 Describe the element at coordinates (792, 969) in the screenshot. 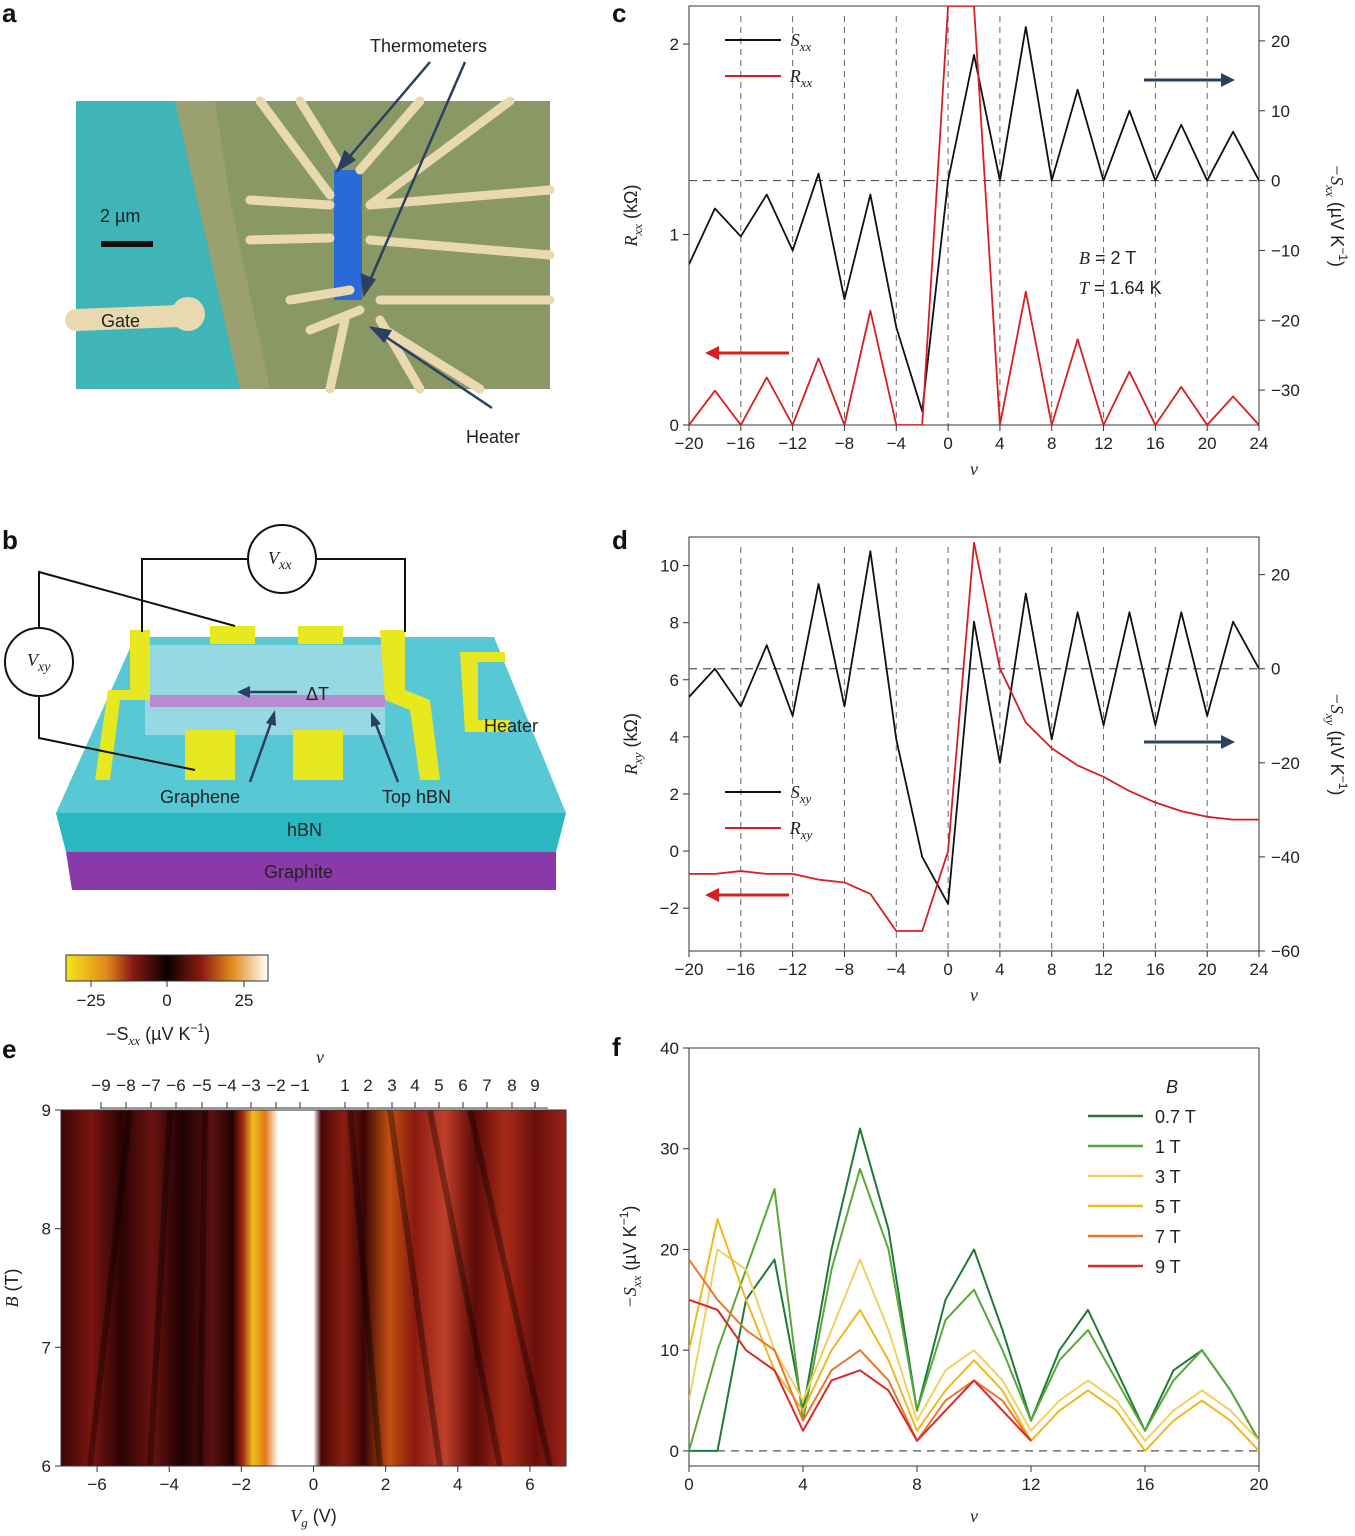

I see `x-tick-label: −12` at that location.